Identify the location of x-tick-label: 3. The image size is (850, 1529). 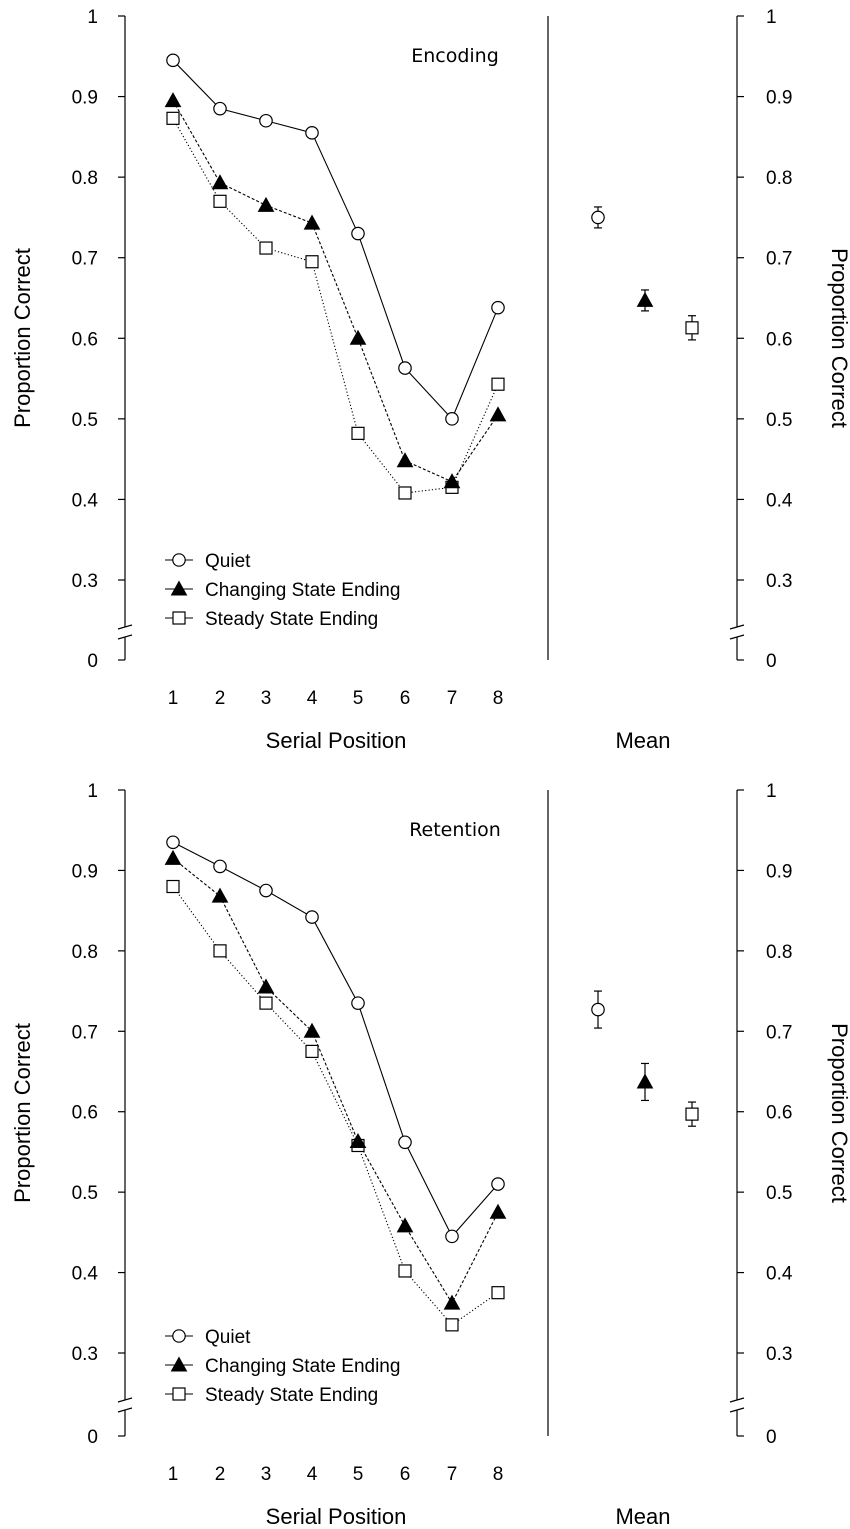
(266, 1474).